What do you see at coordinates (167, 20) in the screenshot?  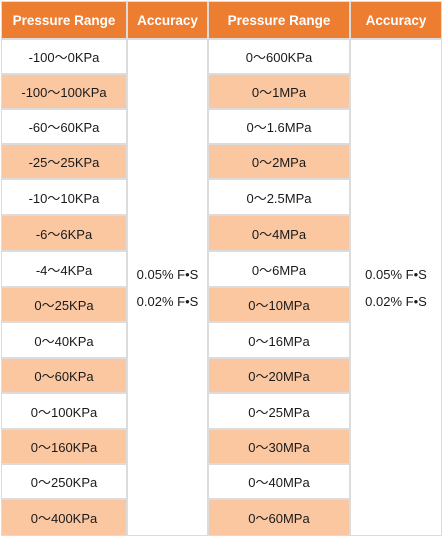 I see `header-accuracy-left: Accuracy` at bounding box center [167, 20].